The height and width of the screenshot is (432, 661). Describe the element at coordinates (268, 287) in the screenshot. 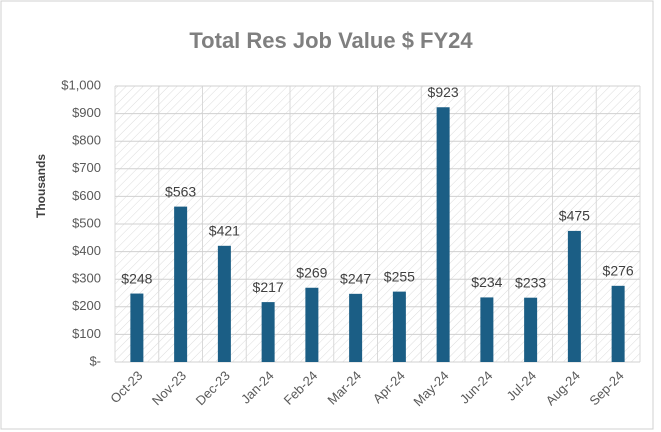

I see `data-label: $217` at that location.